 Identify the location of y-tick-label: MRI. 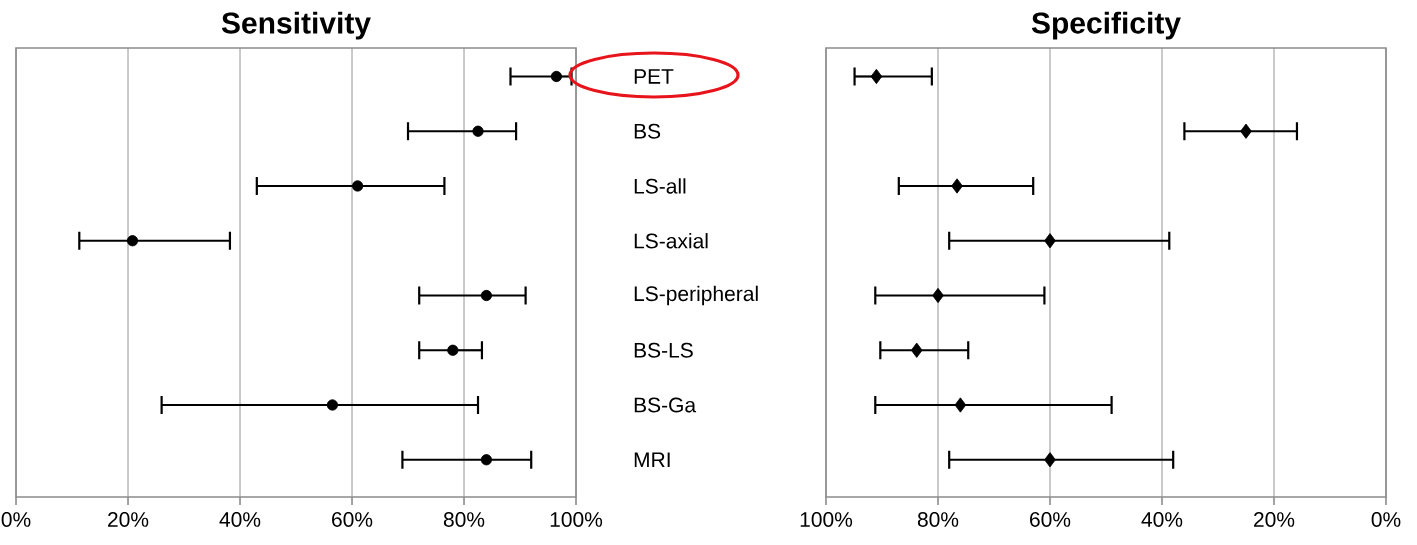
(652, 459).